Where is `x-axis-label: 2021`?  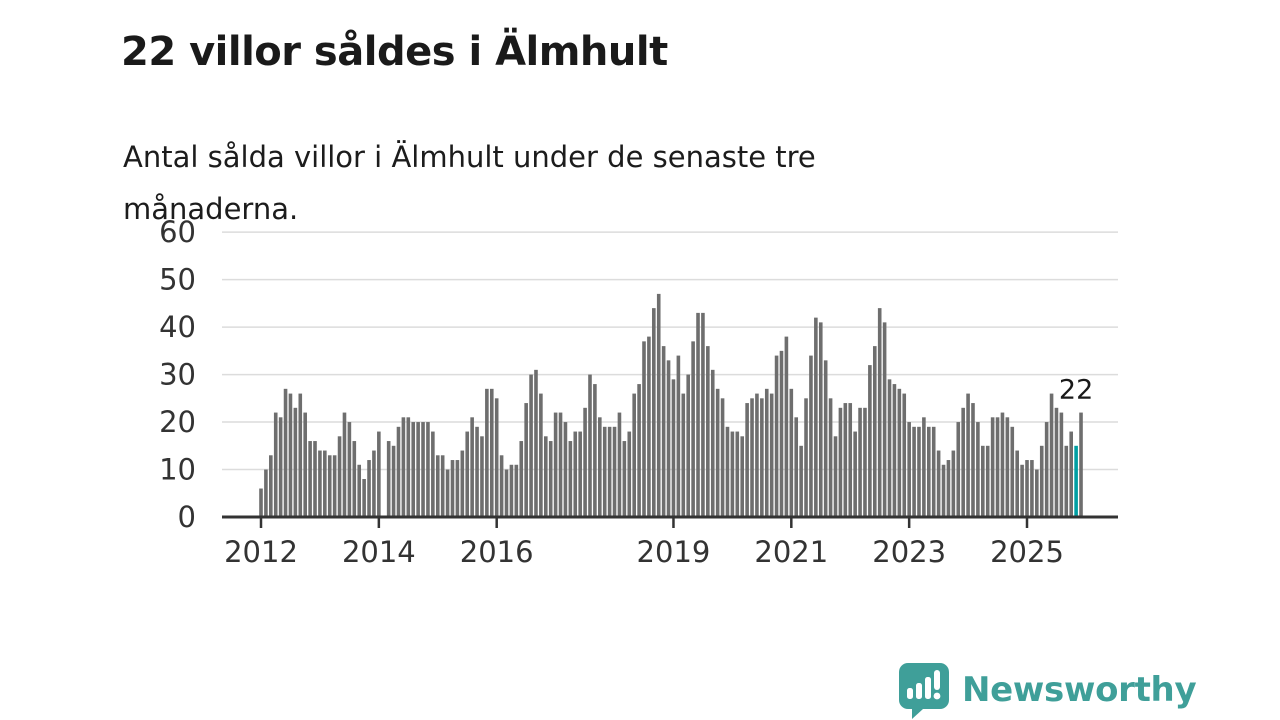
x-axis-label: 2021 is located at coordinates (791, 552).